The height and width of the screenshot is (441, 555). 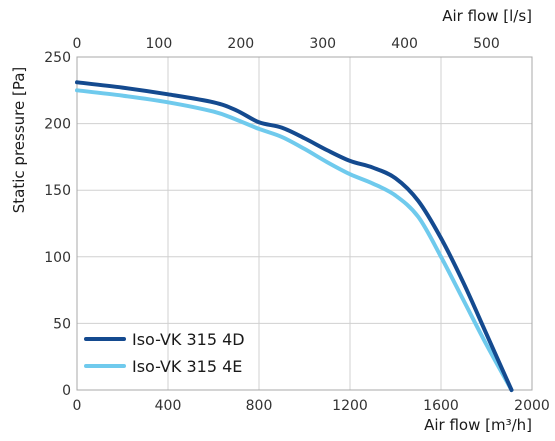 What do you see at coordinates (350, 406) in the screenshot?
I see `x-tick-label: 1200` at bounding box center [350, 406].